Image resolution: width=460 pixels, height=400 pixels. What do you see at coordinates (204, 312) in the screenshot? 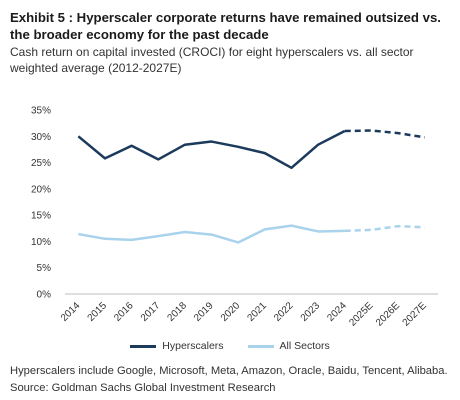
I see `x-tick-label: 2019` at bounding box center [204, 312].